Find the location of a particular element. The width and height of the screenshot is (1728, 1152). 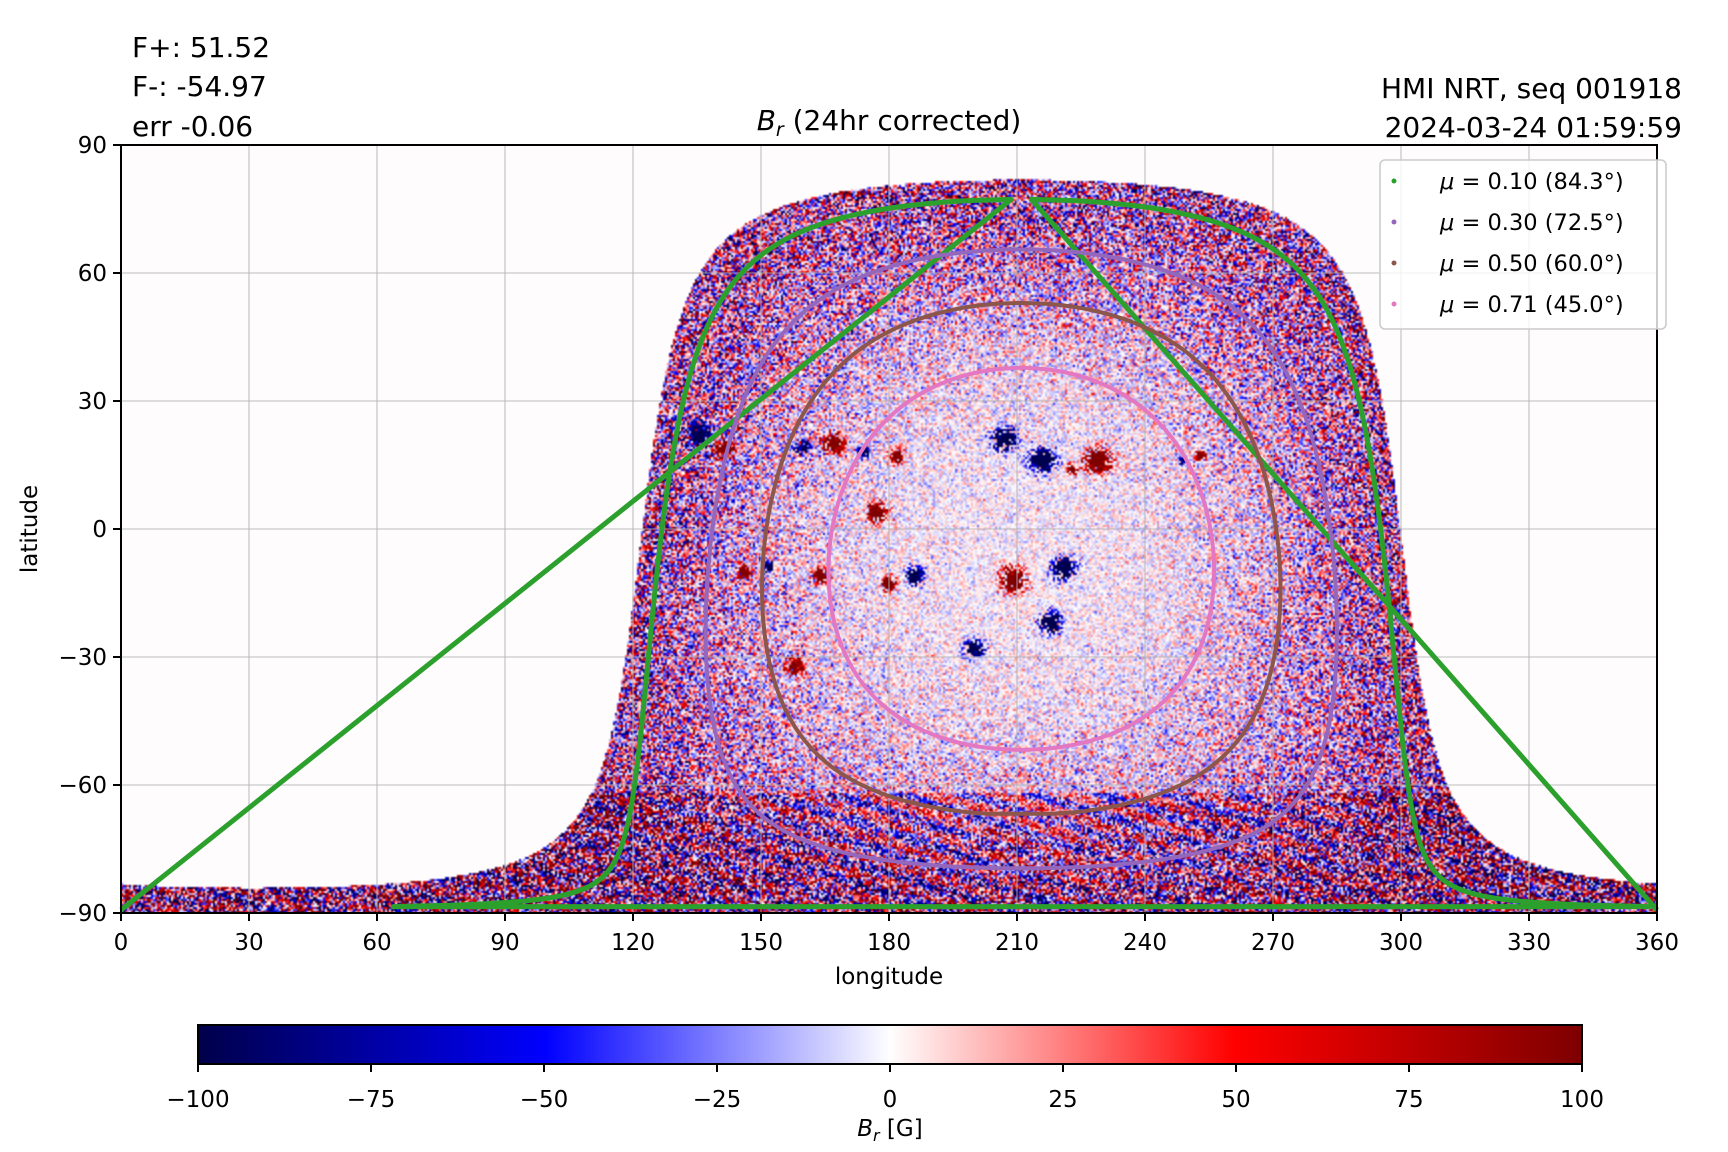

colorbar-label-subscript: r is located at coordinates (877, 1135).